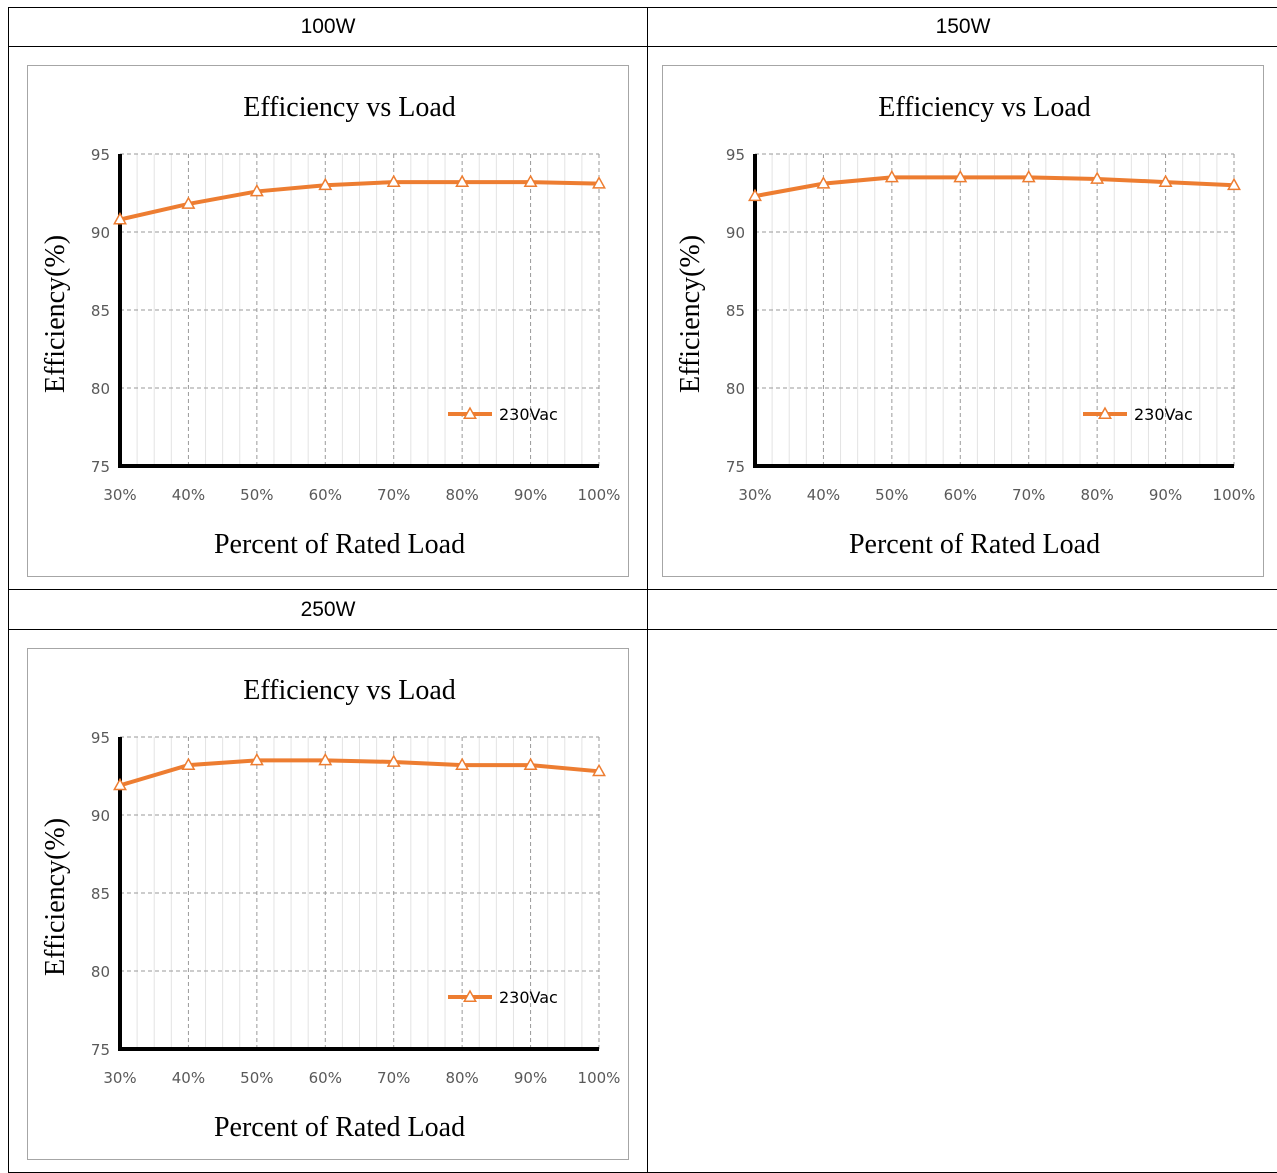  What do you see at coordinates (328, 27) in the screenshot?
I see `header-100w: 100W` at bounding box center [328, 27].